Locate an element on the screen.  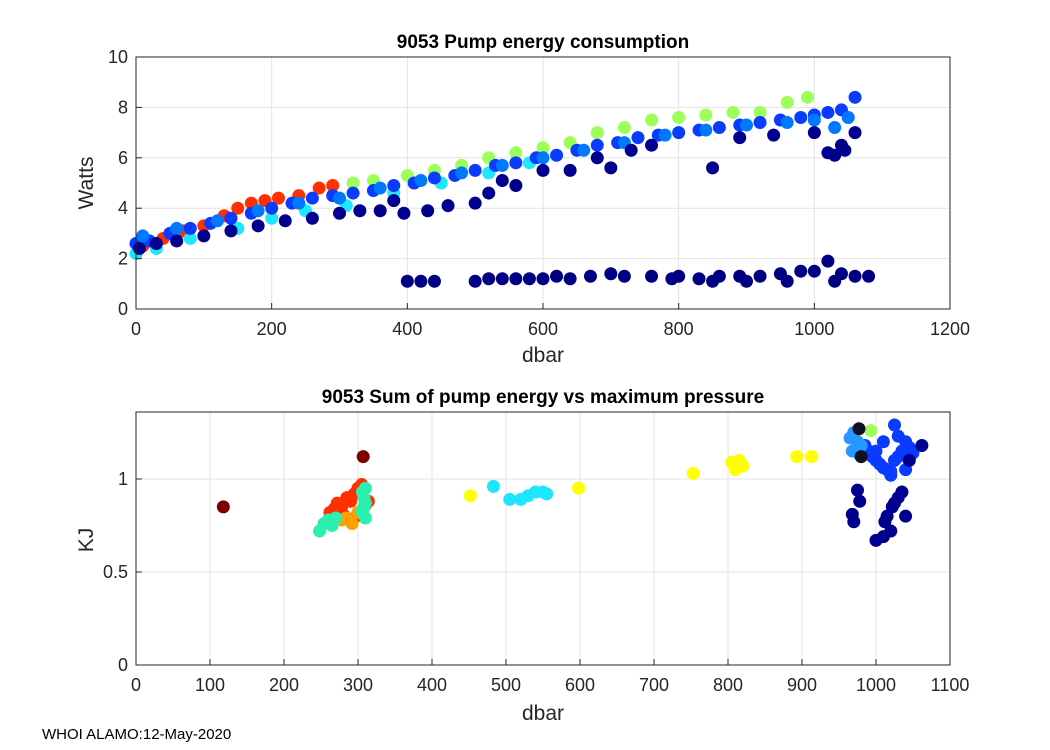
y-axis-label: Watts is located at coordinates (86, 183).